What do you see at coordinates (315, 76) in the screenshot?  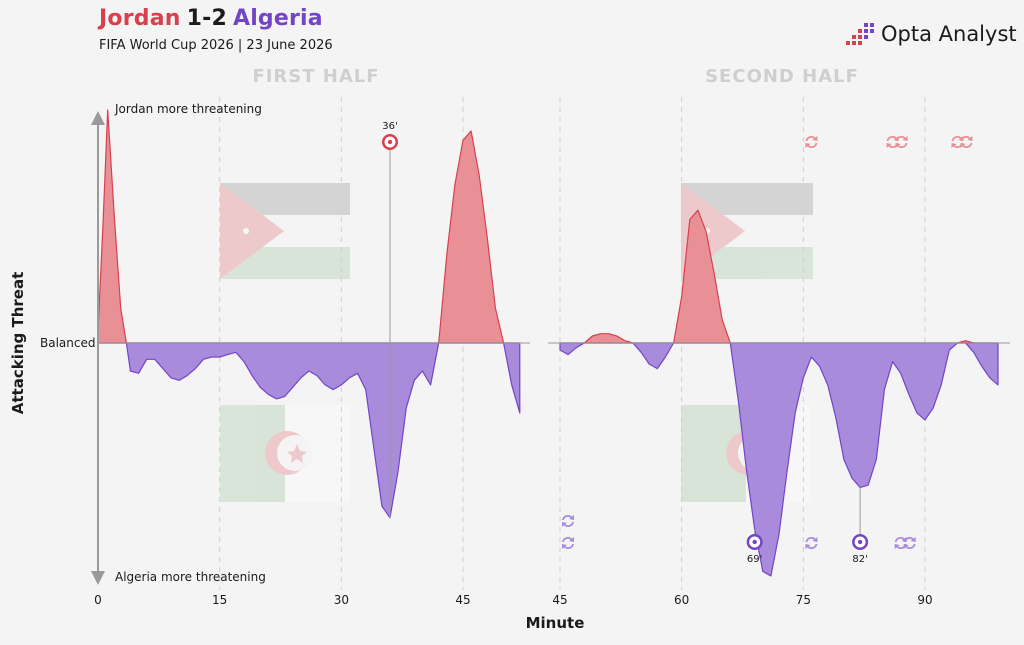 I see `first-half-label: FIRST HALF` at bounding box center [315, 76].